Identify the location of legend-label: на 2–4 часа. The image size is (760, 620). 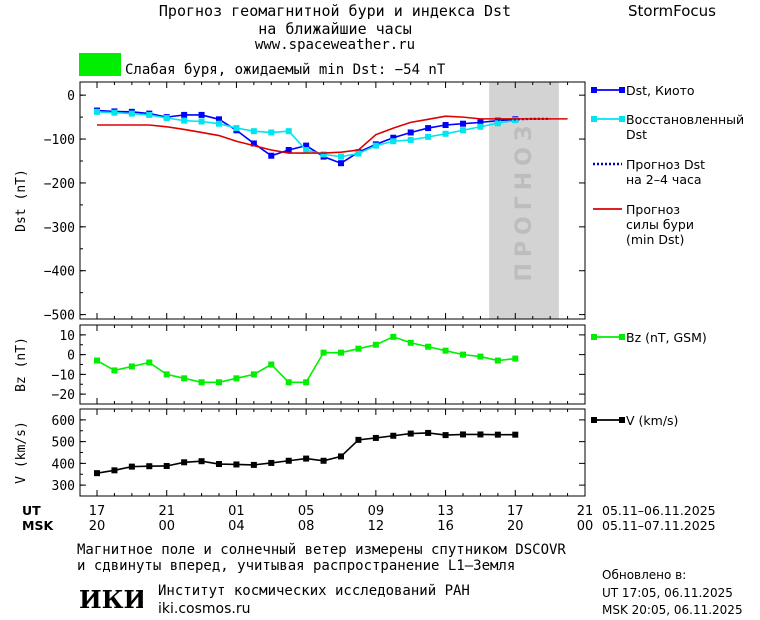
(664, 179).